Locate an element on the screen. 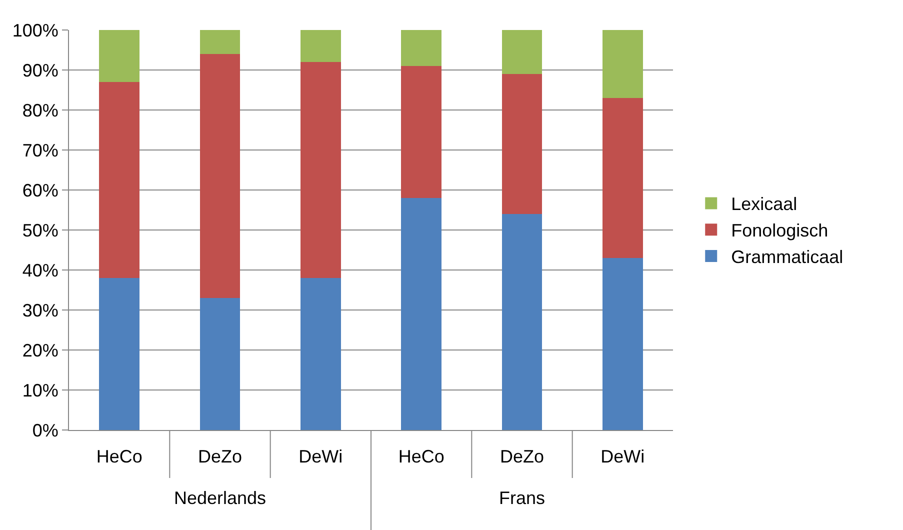  legend-label: Grammaticaal is located at coordinates (787, 257).